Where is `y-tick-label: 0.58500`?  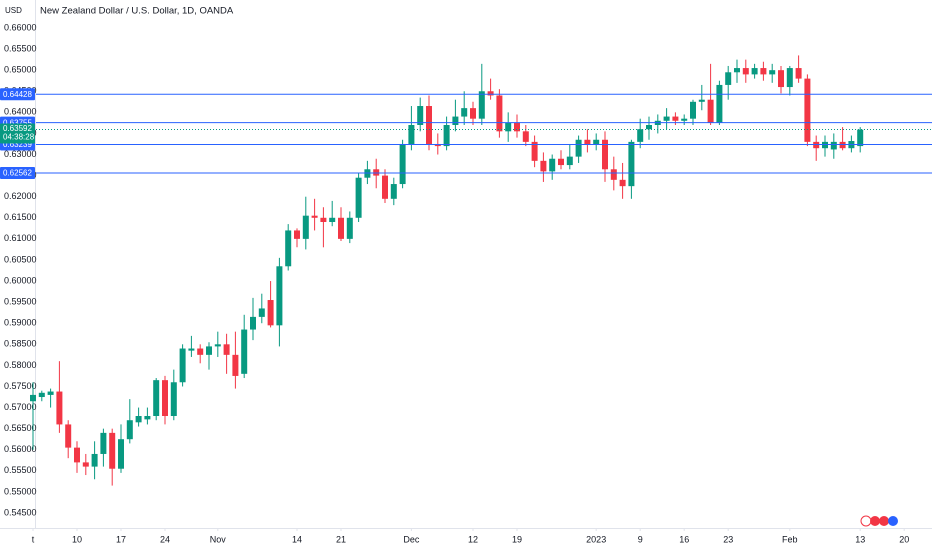
y-tick-label: 0.58500 is located at coordinates (20, 344).